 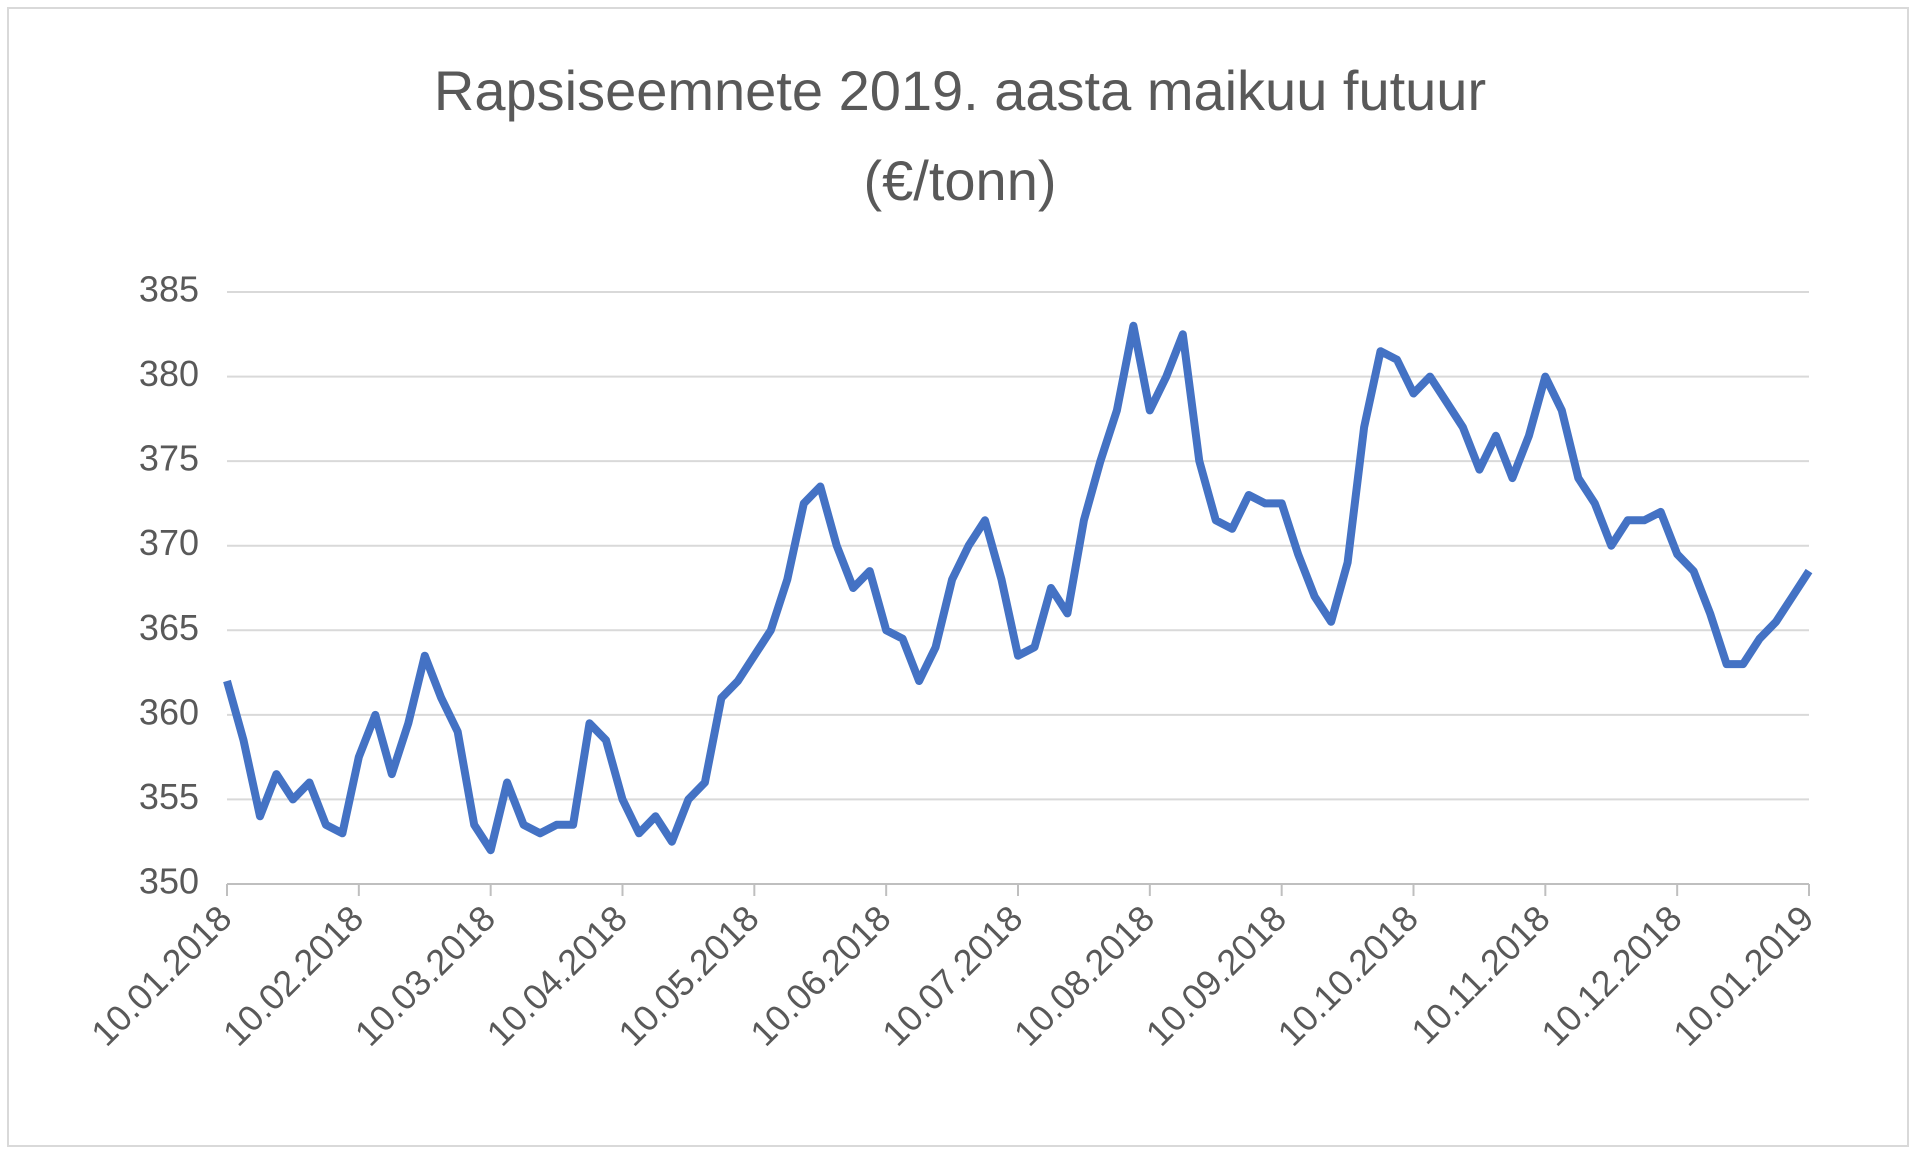 I want to click on chart-title: Rapsiseemnete 2019. aasta maikuu futuur, so click(x=960, y=90).